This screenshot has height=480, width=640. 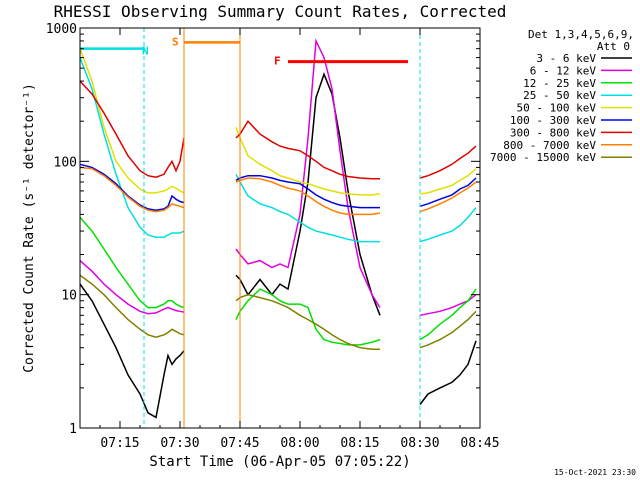 I want to click on legend-label-1: 6 - 12 keV, so click(x=563, y=70).